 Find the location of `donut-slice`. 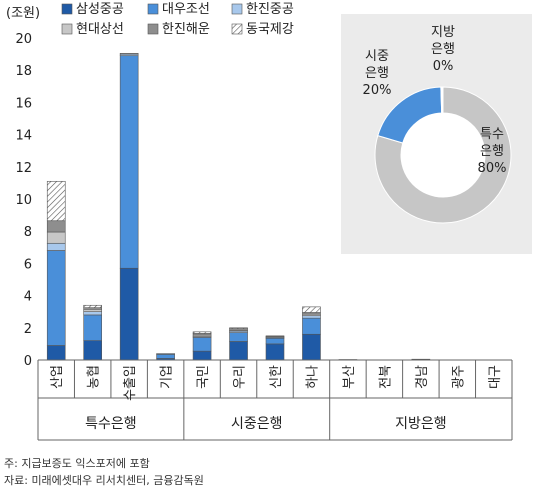

donut-slice is located at coordinates (442, 100).